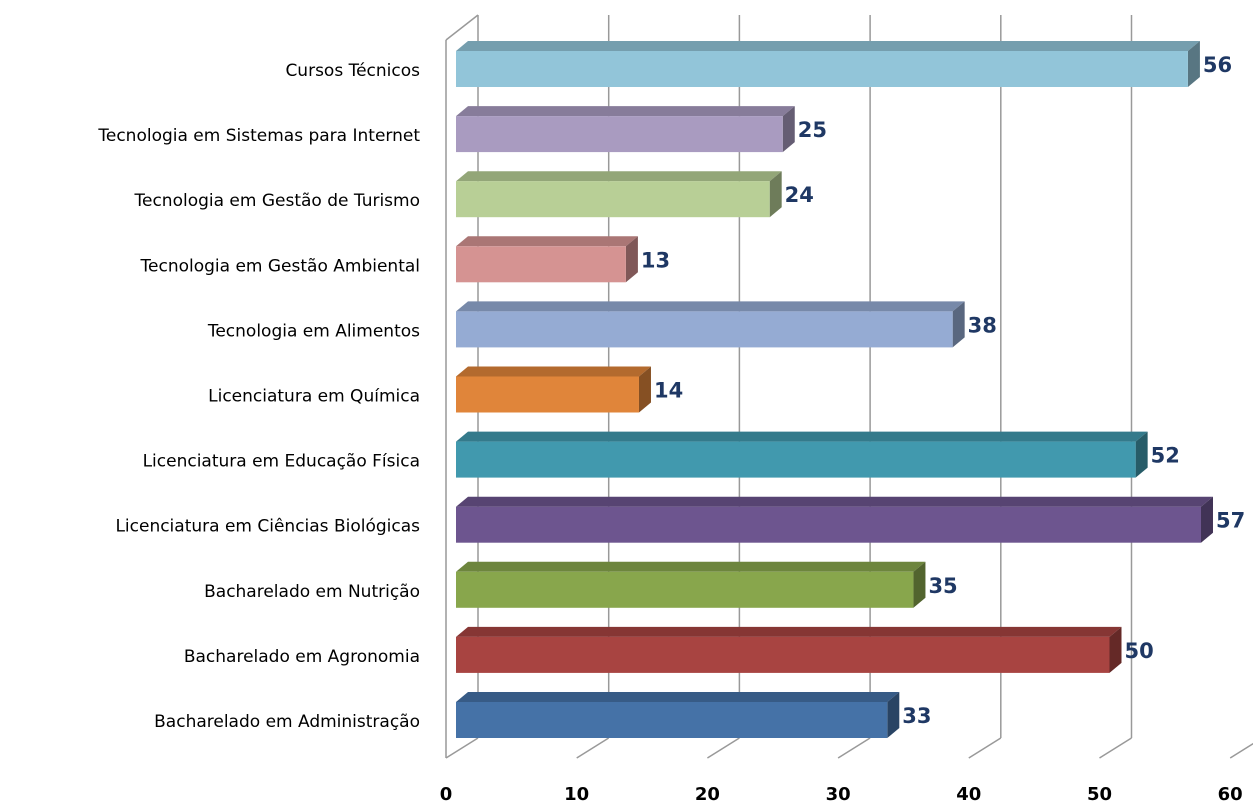 This screenshot has height=803, width=1253. I want to click on x-tick-label: 50, so click(1099, 793).